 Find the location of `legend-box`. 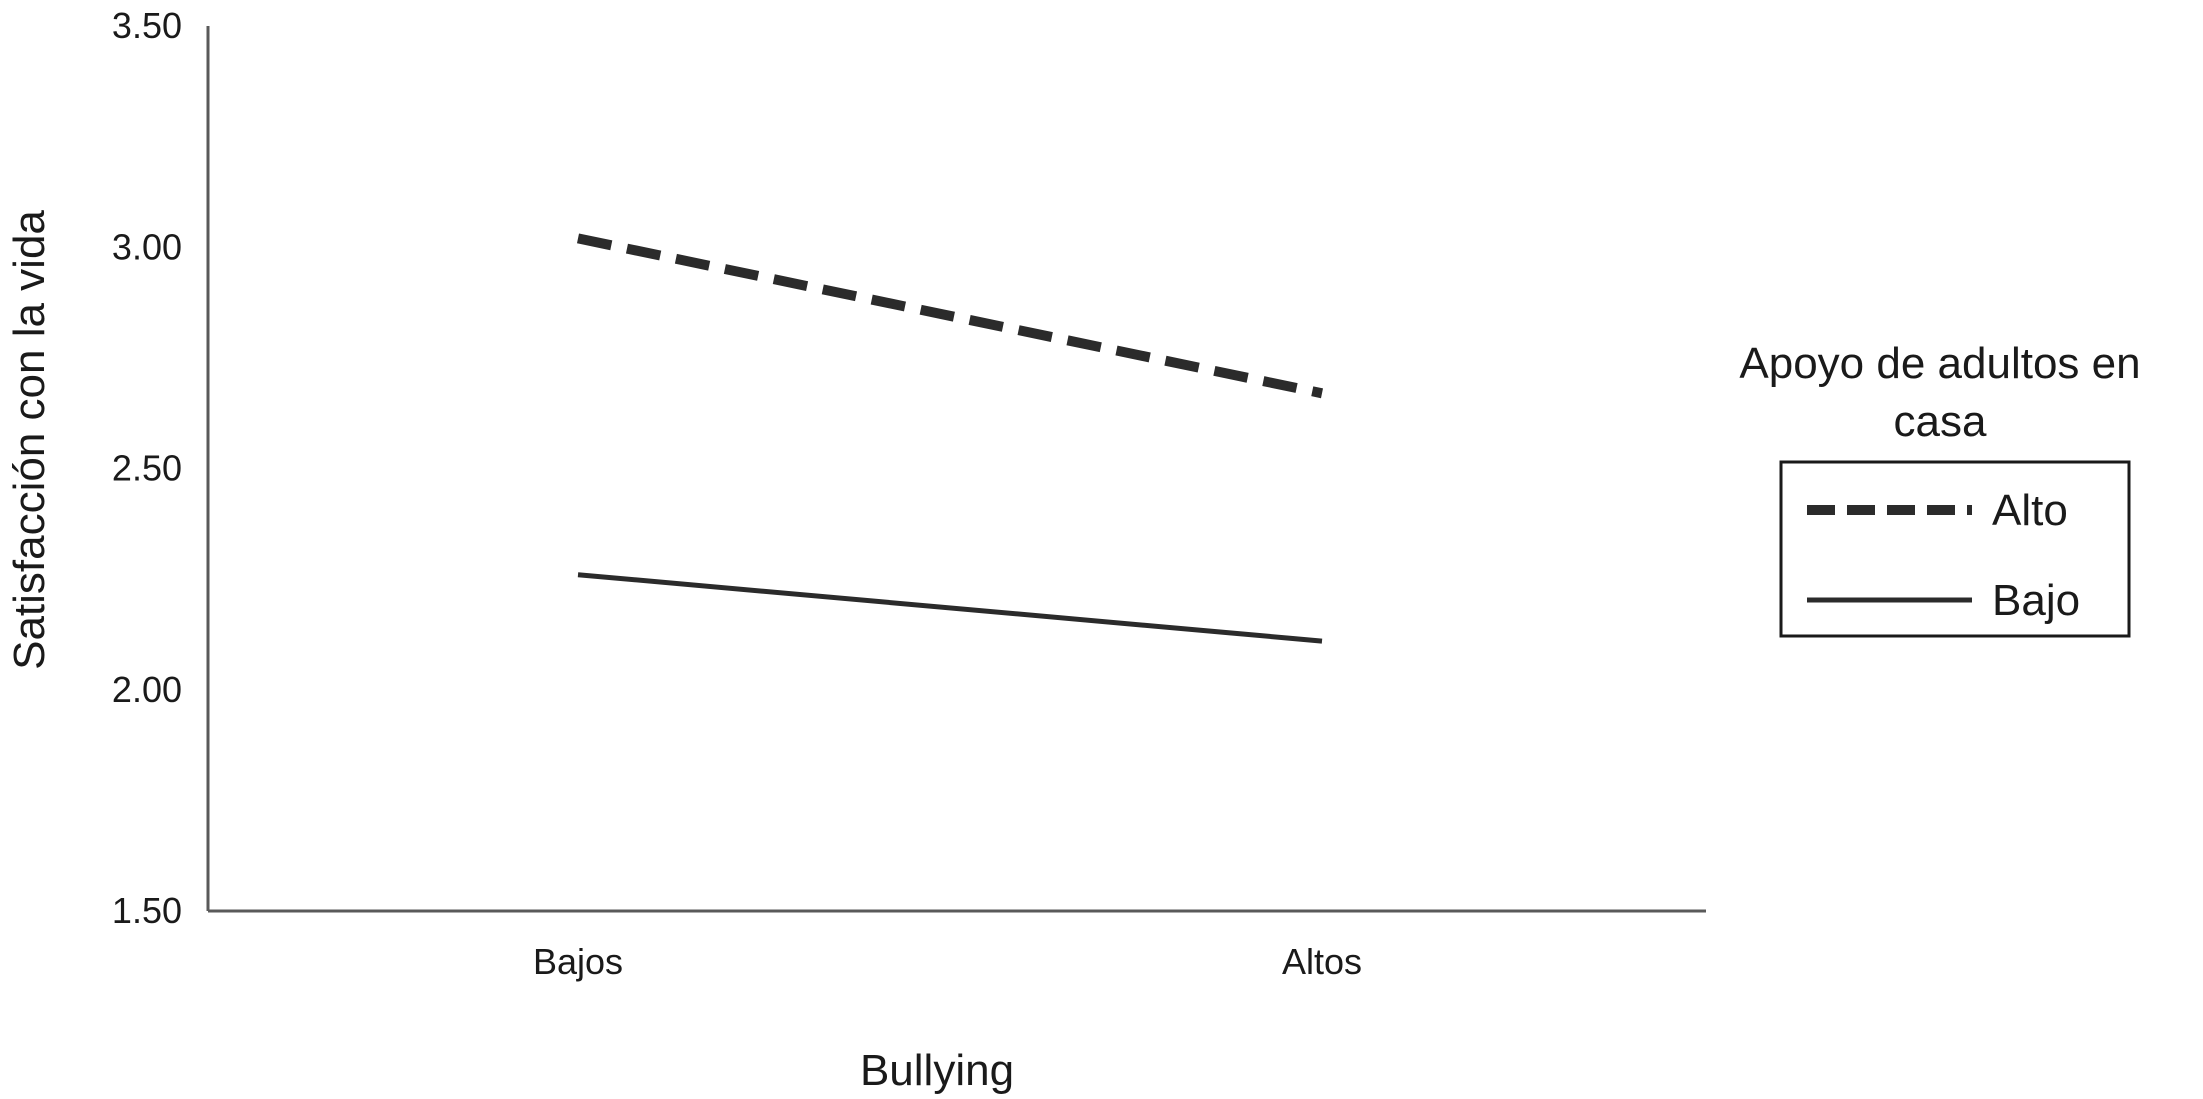

legend-box is located at coordinates (1955, 549).